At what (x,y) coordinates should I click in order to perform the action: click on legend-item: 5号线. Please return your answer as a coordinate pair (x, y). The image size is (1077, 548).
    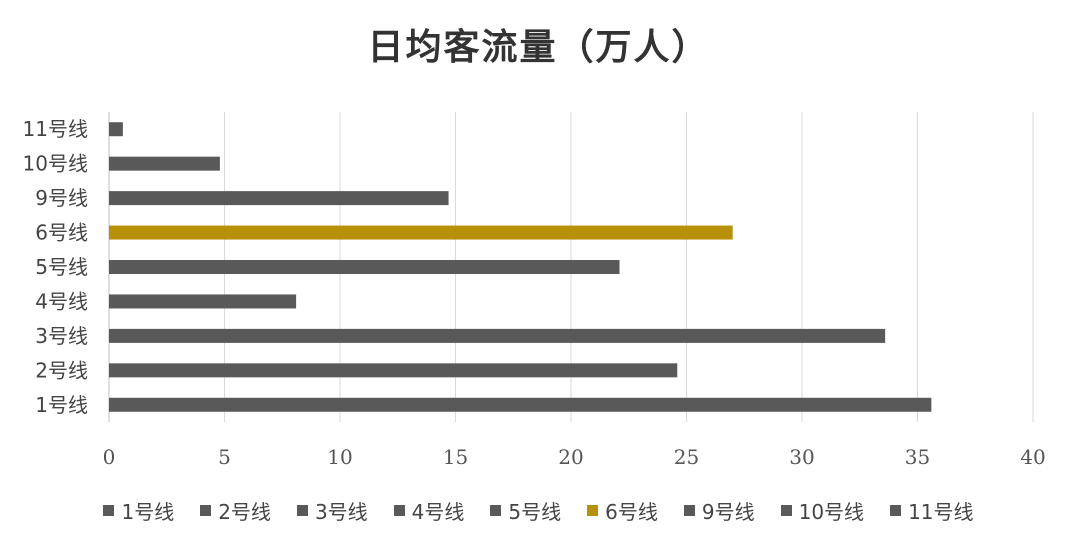
    Looking at the image, I should click on (525, 510).